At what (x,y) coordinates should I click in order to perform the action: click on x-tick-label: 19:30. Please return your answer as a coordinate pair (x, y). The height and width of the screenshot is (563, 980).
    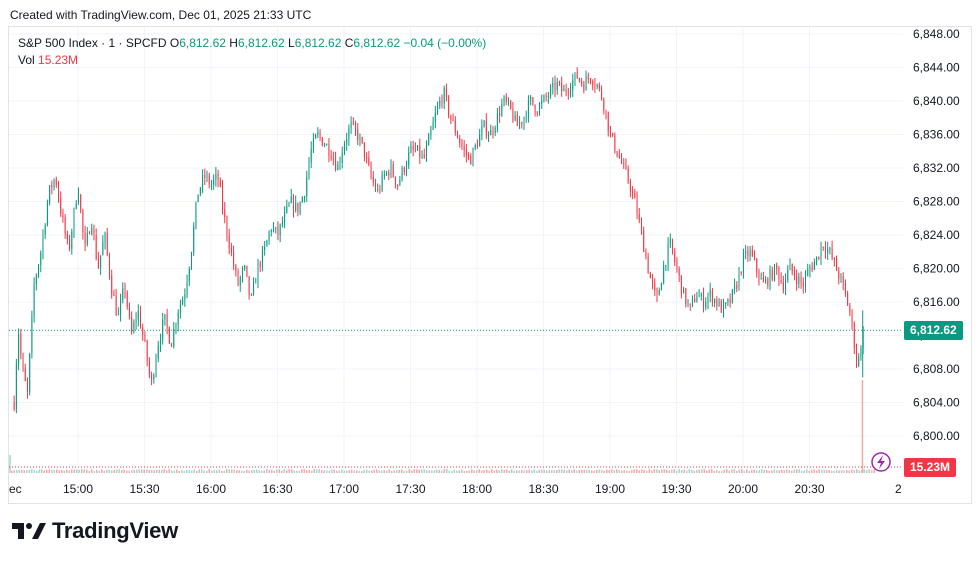
    Looking at the image, I should click on (676, 489).